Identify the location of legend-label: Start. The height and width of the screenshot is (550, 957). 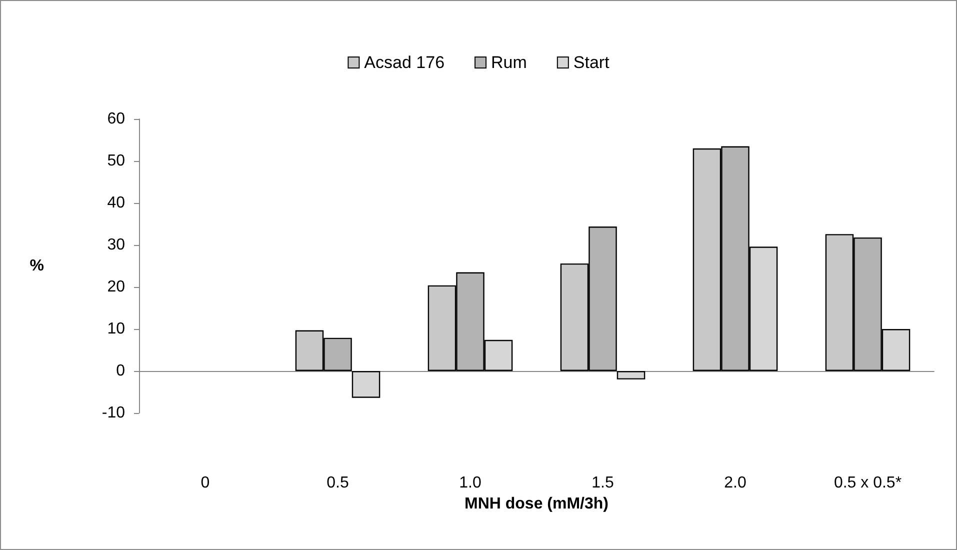
(591, 62).